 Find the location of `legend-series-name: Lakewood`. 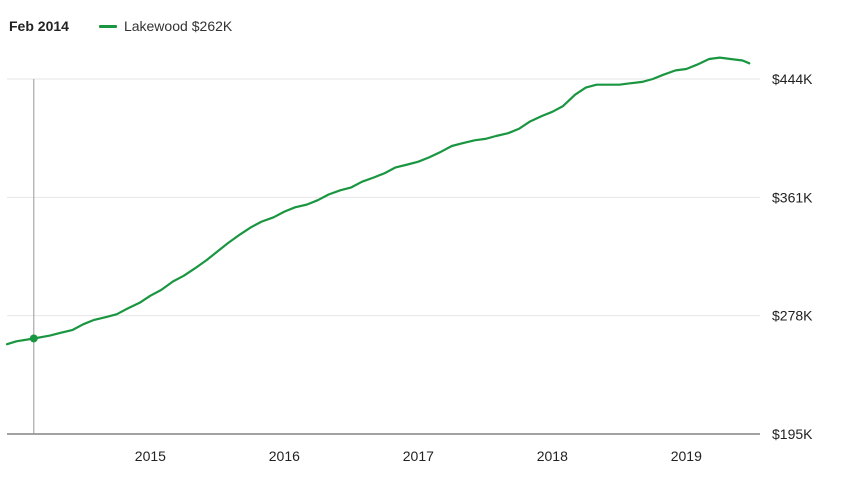

legend-series-name: Lakewood is located at coordinates (155, 26).